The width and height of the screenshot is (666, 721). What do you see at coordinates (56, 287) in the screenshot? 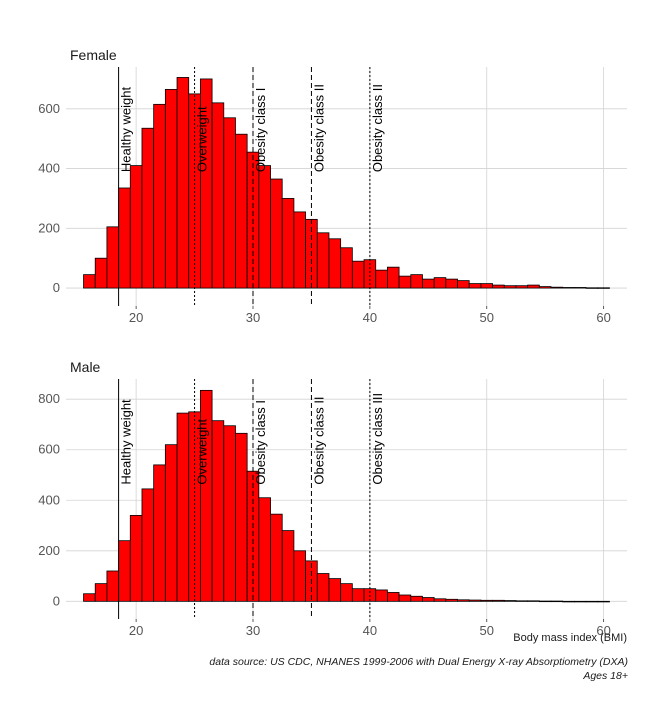
I see `y-tick-label: 0` at bounding box center [56, 287].